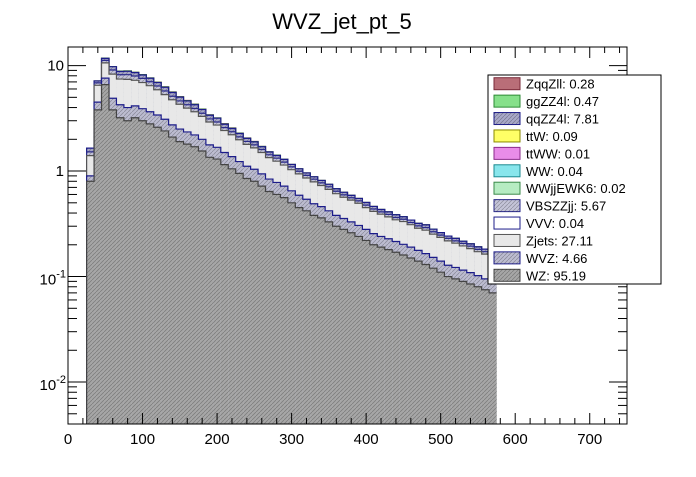 This screenshot has height=477, width=696. What do you see at coordinates (55, 66) in the screenshot?
I see `y-tick-label: 10` at bounding box center [55, 66].